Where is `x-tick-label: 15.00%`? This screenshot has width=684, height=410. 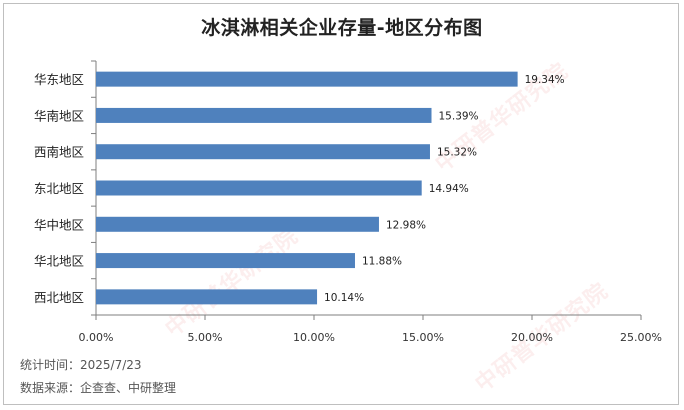
x-tick-label: 15.00% is located at coordinates (423, 337).